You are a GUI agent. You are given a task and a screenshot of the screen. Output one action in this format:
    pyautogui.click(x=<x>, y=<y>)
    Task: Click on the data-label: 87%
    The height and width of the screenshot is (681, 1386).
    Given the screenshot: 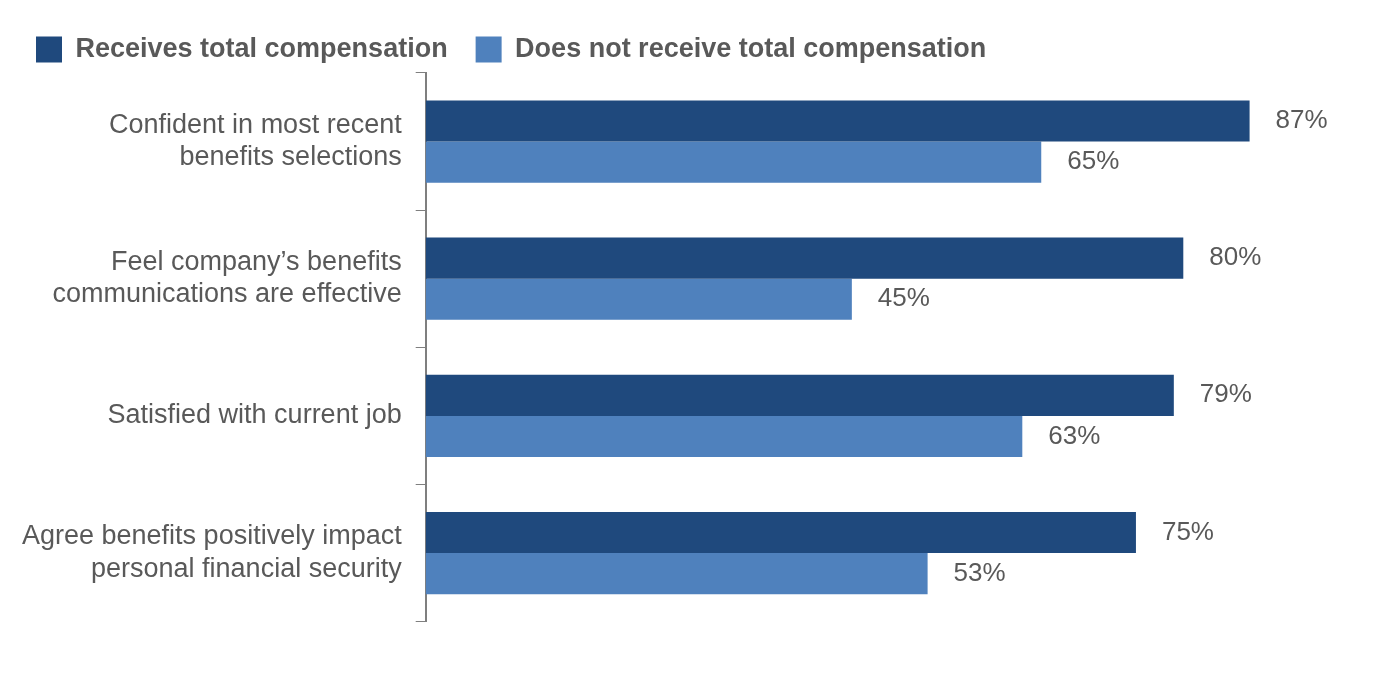 What is the action you would take?
    pyautogui.click(x=1301, y=119)
    